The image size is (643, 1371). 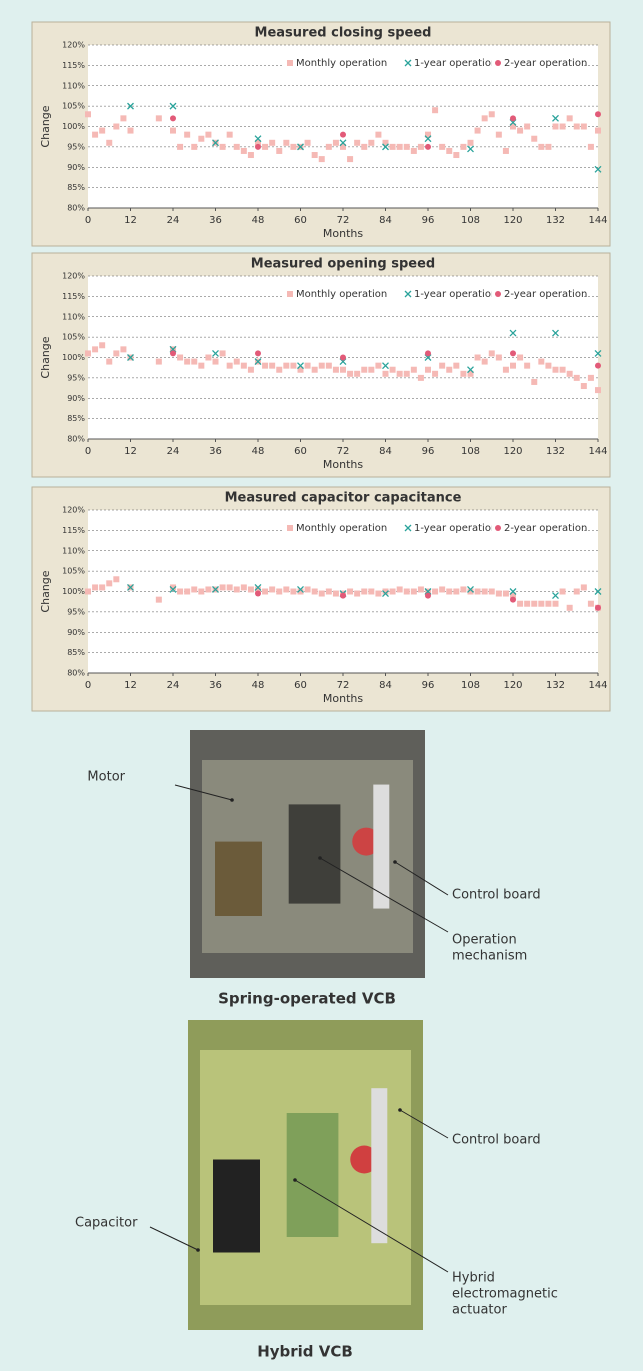 What do you see at coordinates (305, 1175) in the screenshot?
I see `photo` at bounding box center [305, 1175].